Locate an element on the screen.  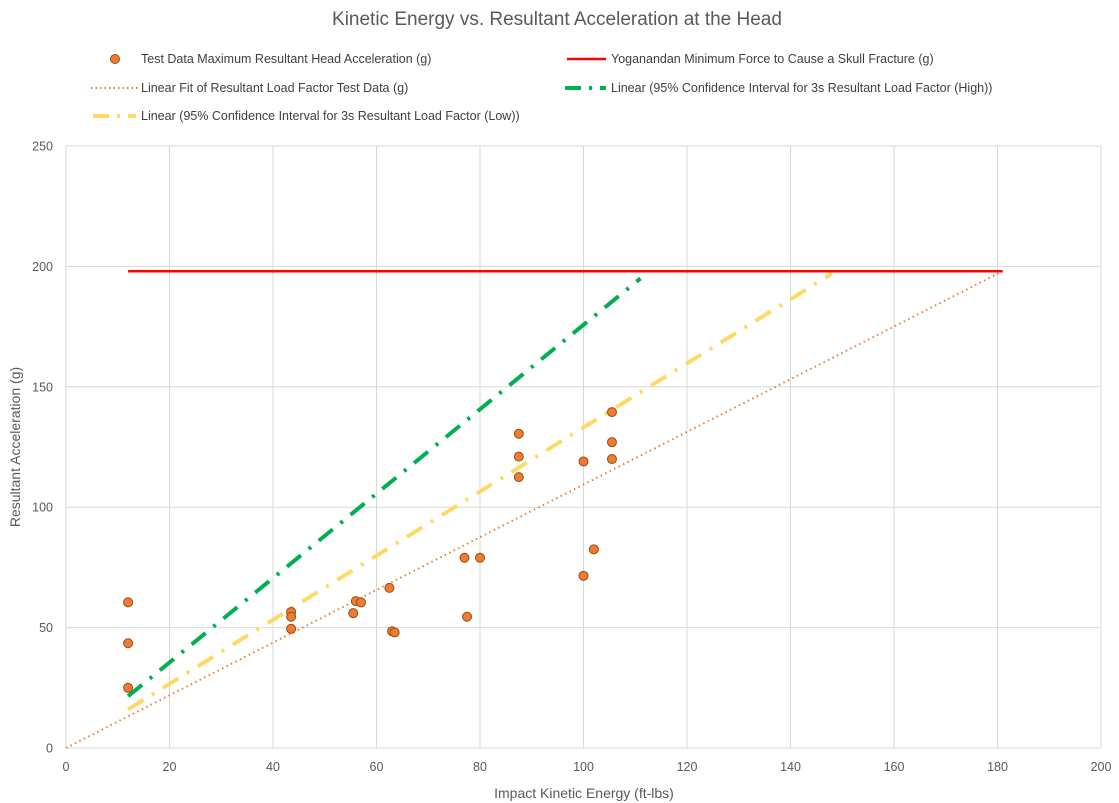
y-tick-label: 250 is located at coordinates (42, 147).